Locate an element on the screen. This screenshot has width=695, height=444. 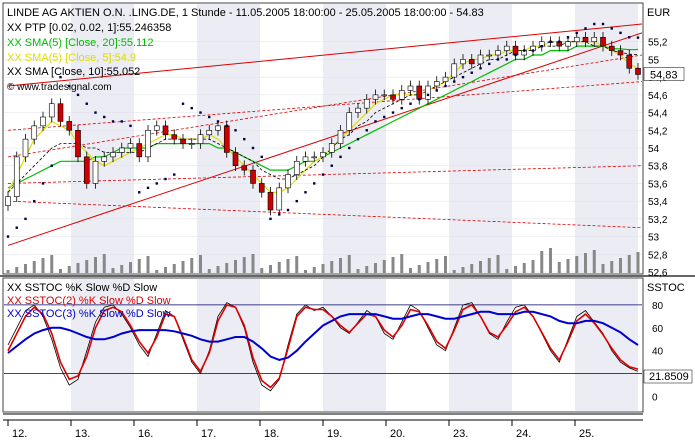
legend-sstoc-3: XX SSTOC(3) %K Slow %D Slow is located at coordinates (89, 314).